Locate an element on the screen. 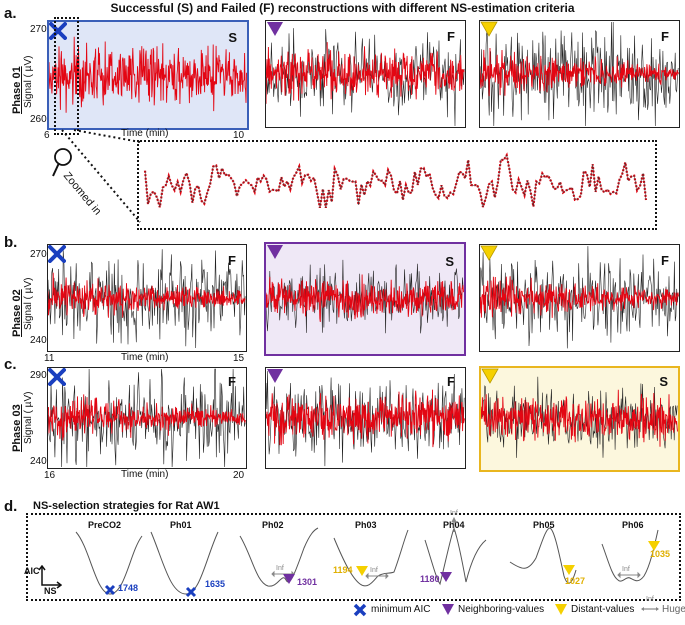  xtick-r2-start: 11 is located at coordinates (49, 358).